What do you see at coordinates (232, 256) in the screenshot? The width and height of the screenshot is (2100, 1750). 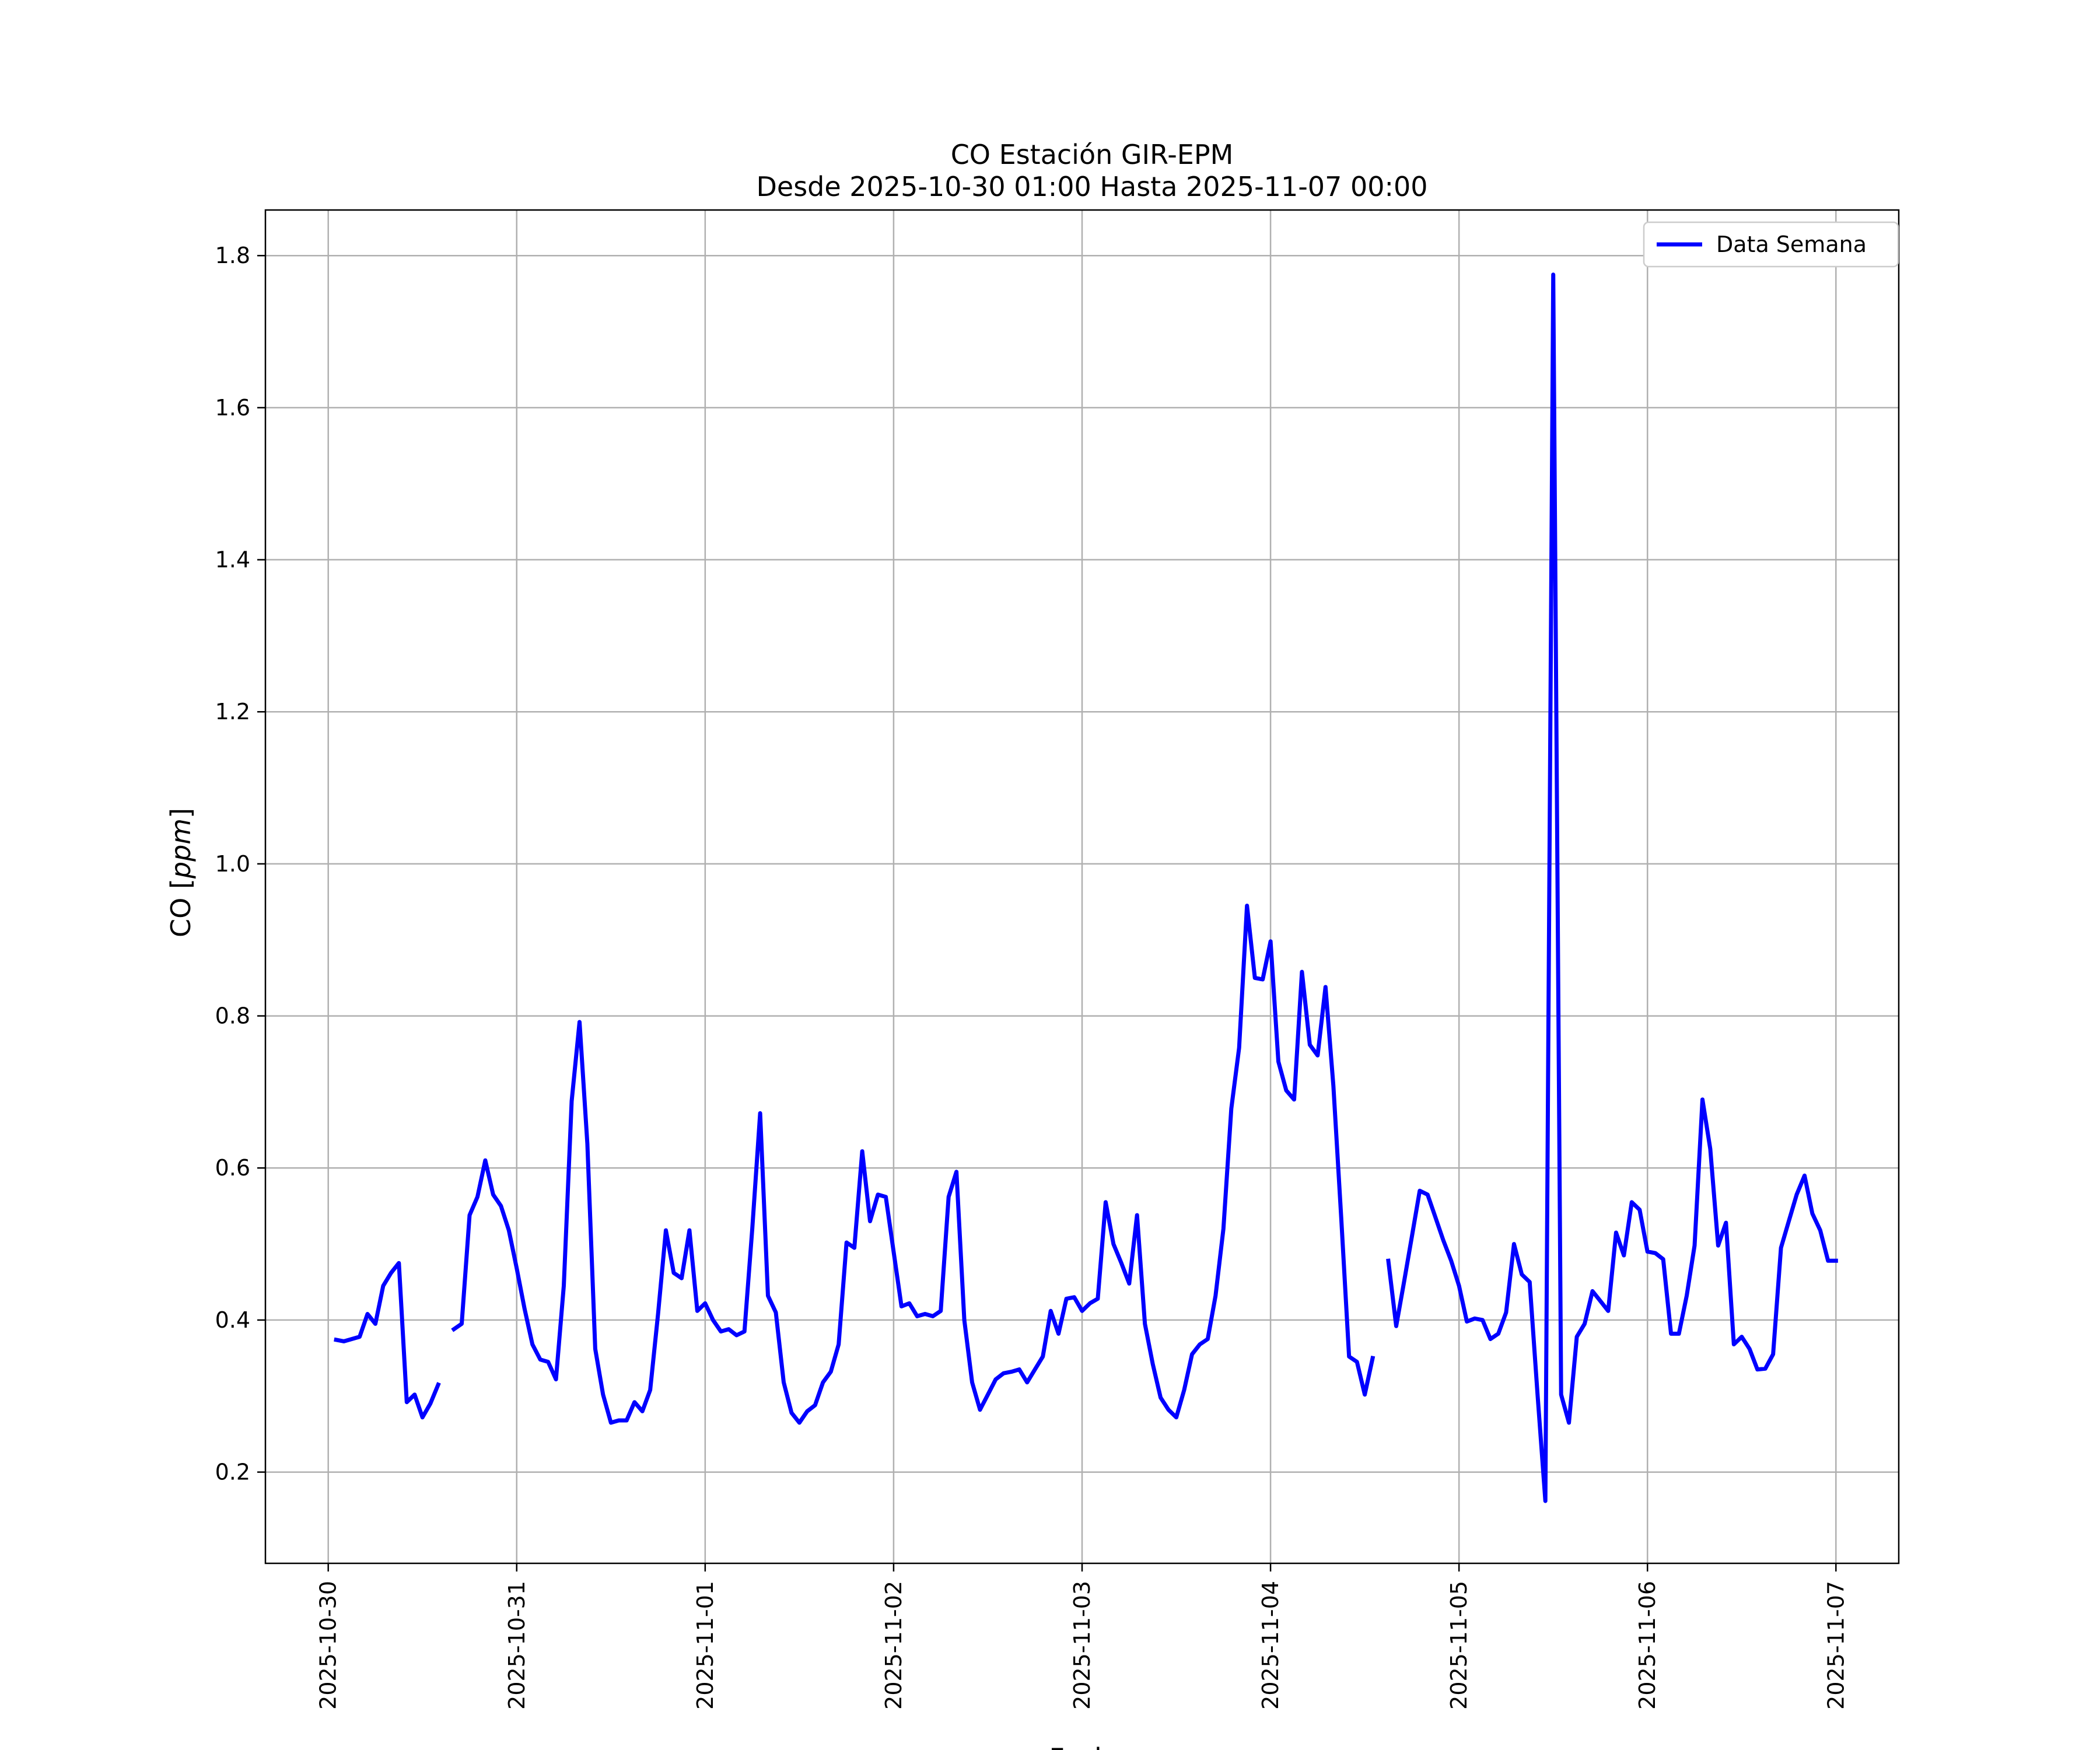 I see `y-tick-label: 1.8` at bounding box center [232, 256].